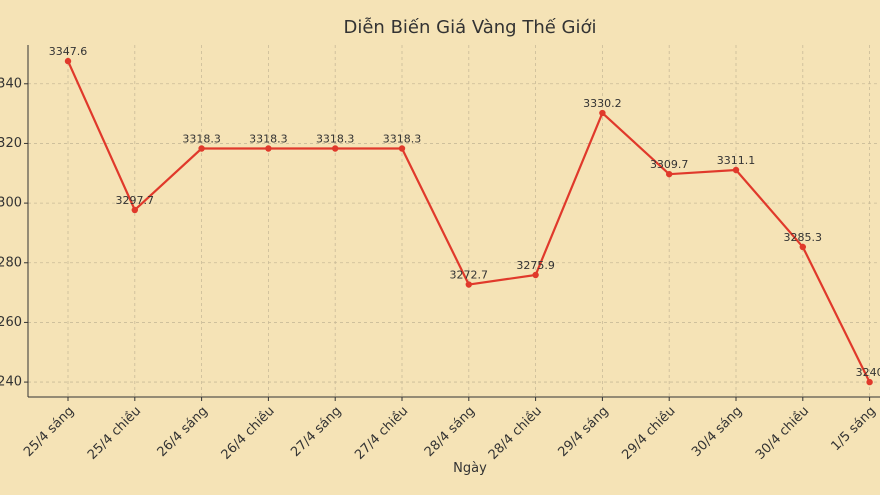 This screenshot has width=880, height=495. What do you see at coordinates (470, 468) in the screenshot?
I see `x-axis-label: Ngày` at bounding box center [470, 468].